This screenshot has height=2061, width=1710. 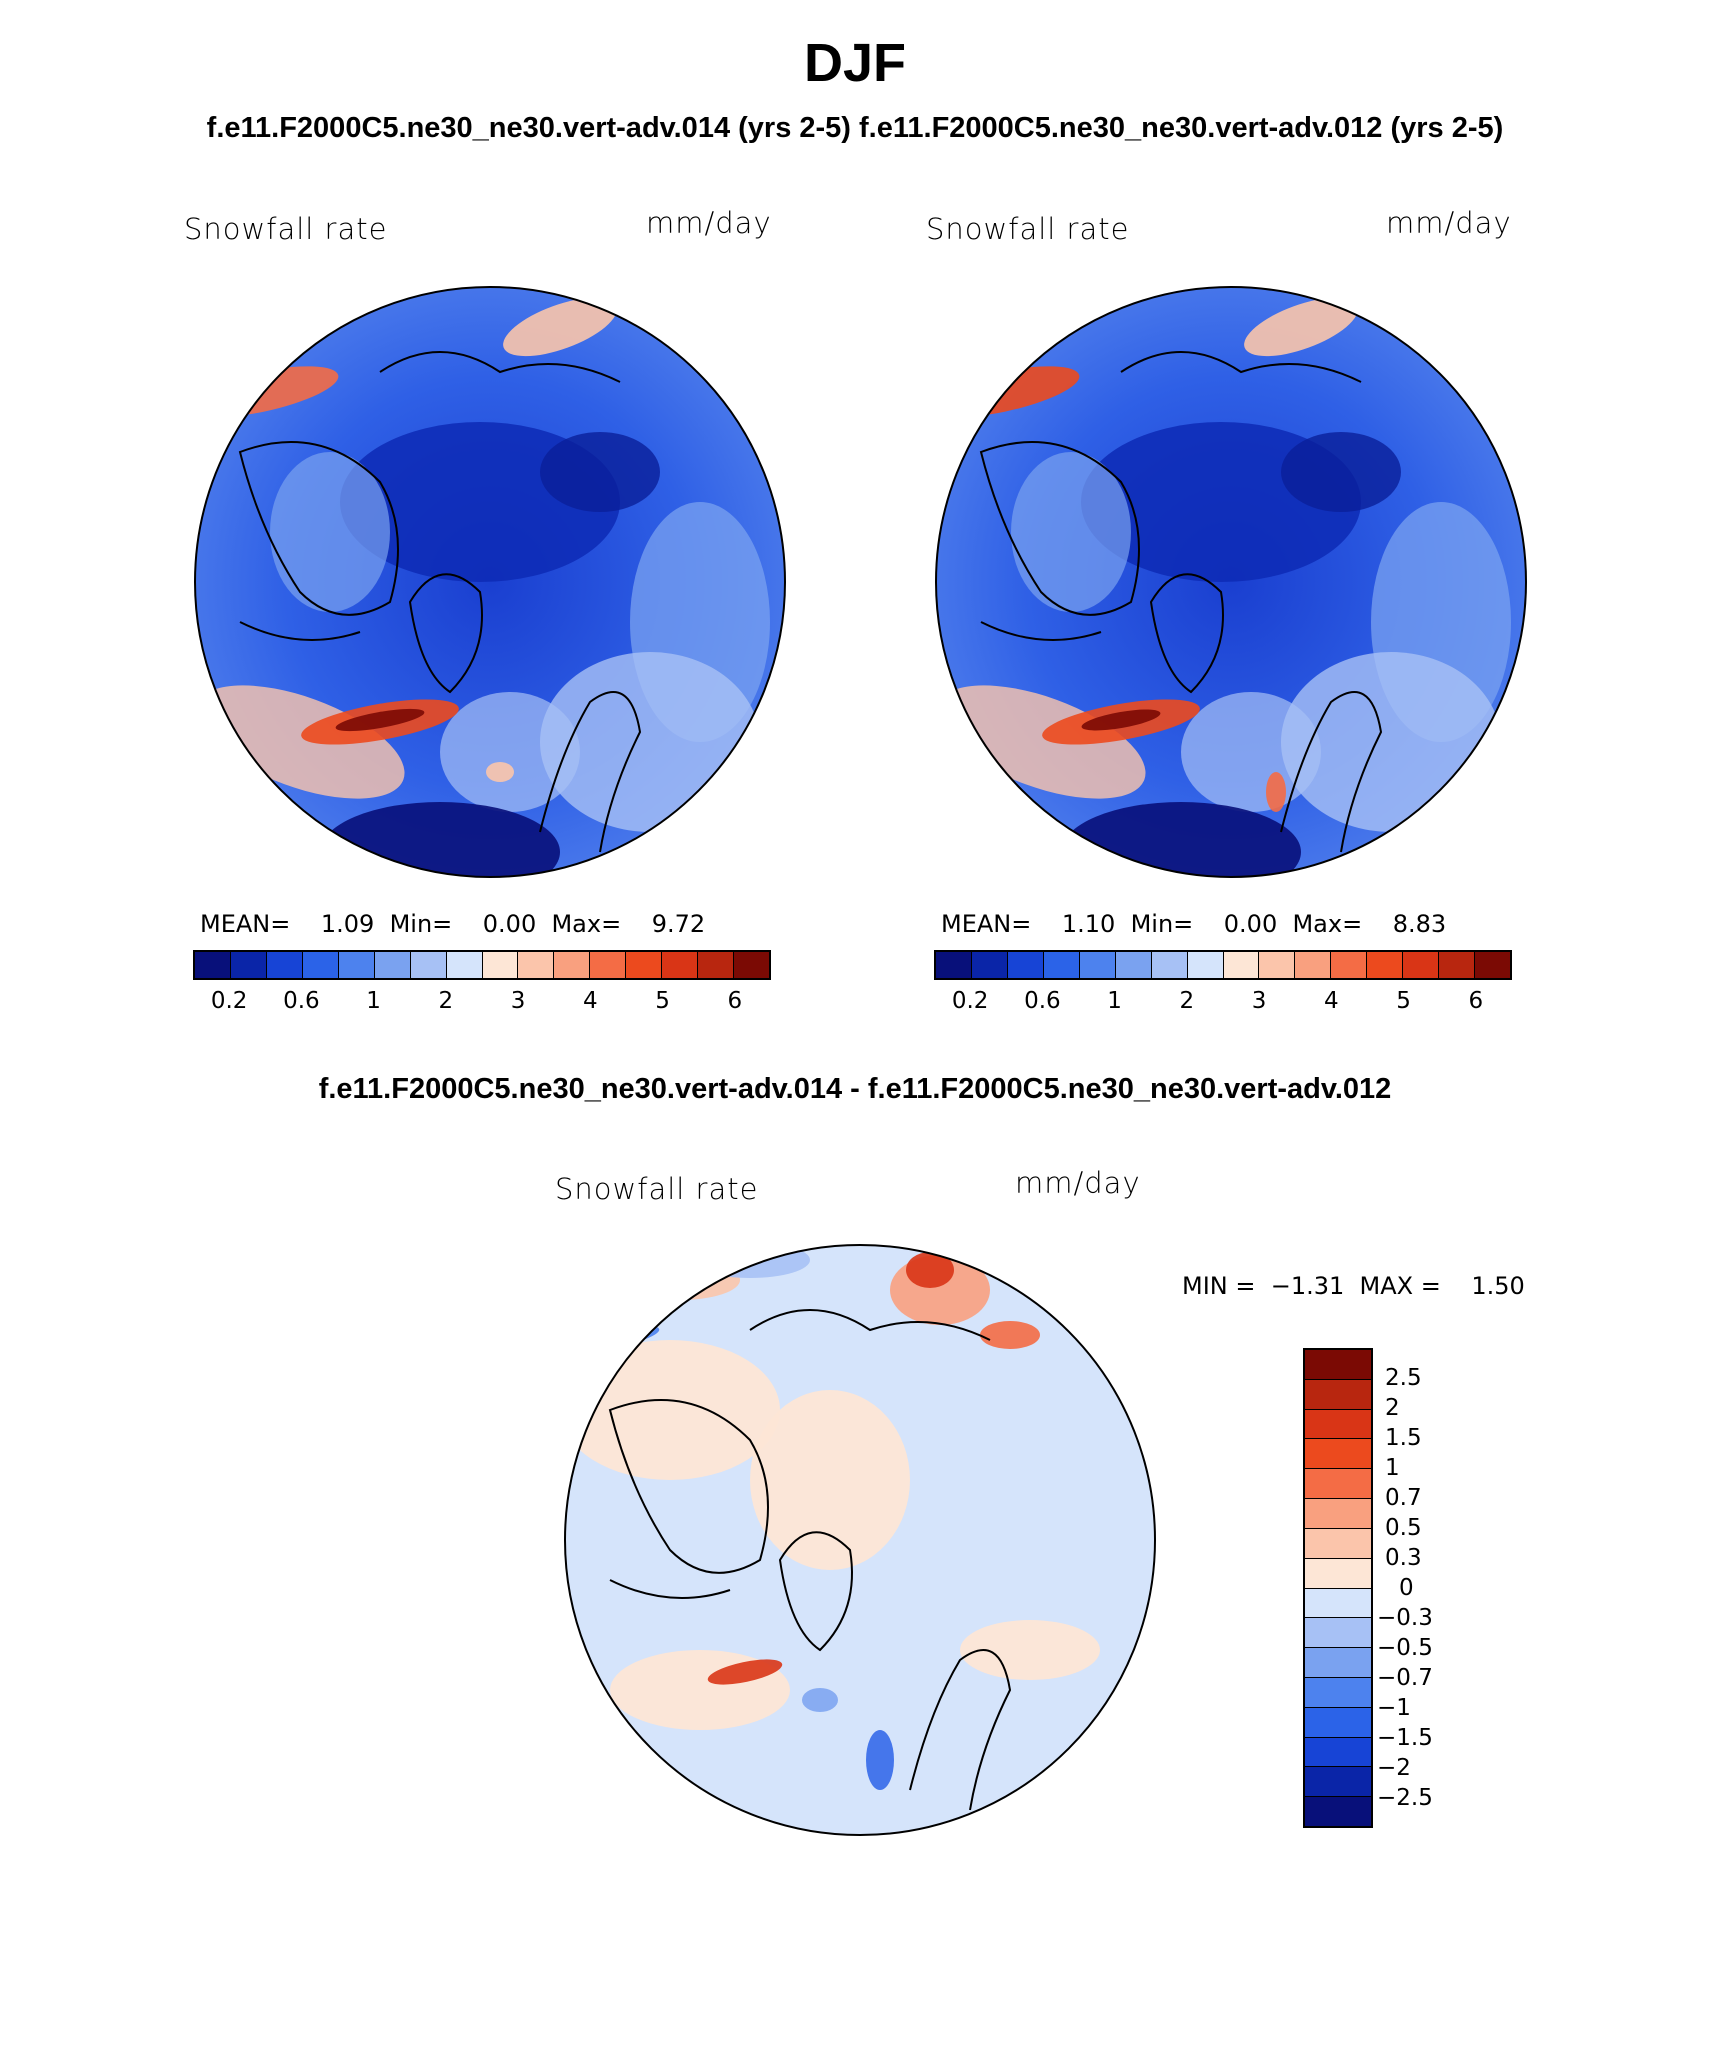 What do you see at coordinates (1406, 1588) in the screenshot?
I see `diff-colorbar-tick-label: 0` at bounding box center [1406, 1588].